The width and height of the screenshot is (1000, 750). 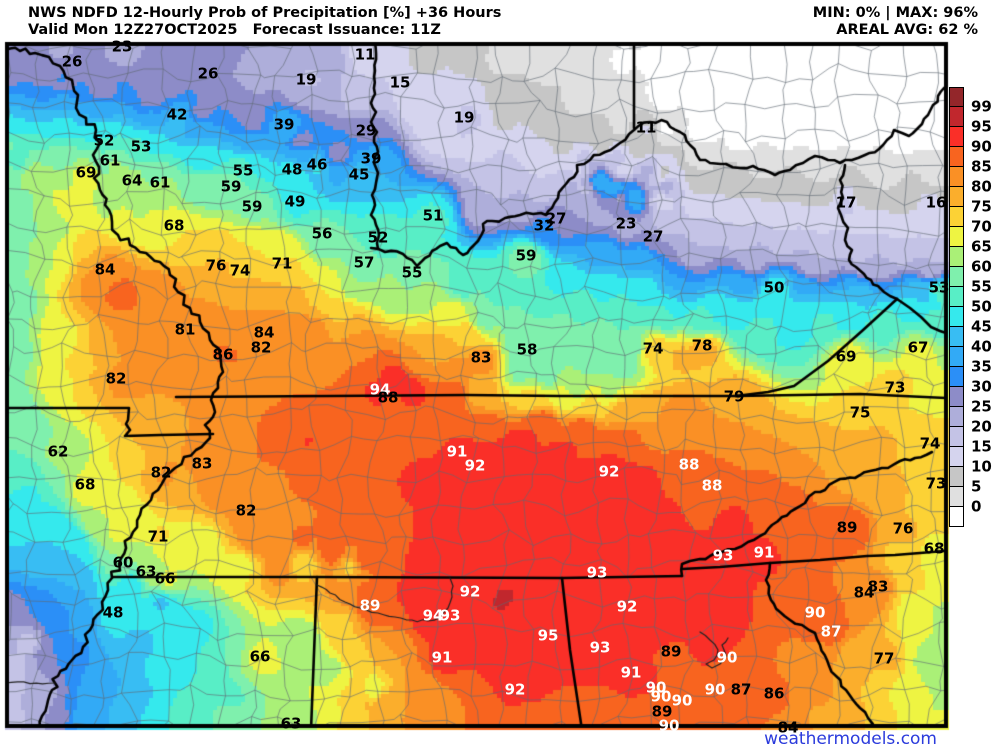 What do you see at coordinates (981, 146) in the screenshot?
I see `colorbar-tick-label: 90` at bounding box center [981, 146].